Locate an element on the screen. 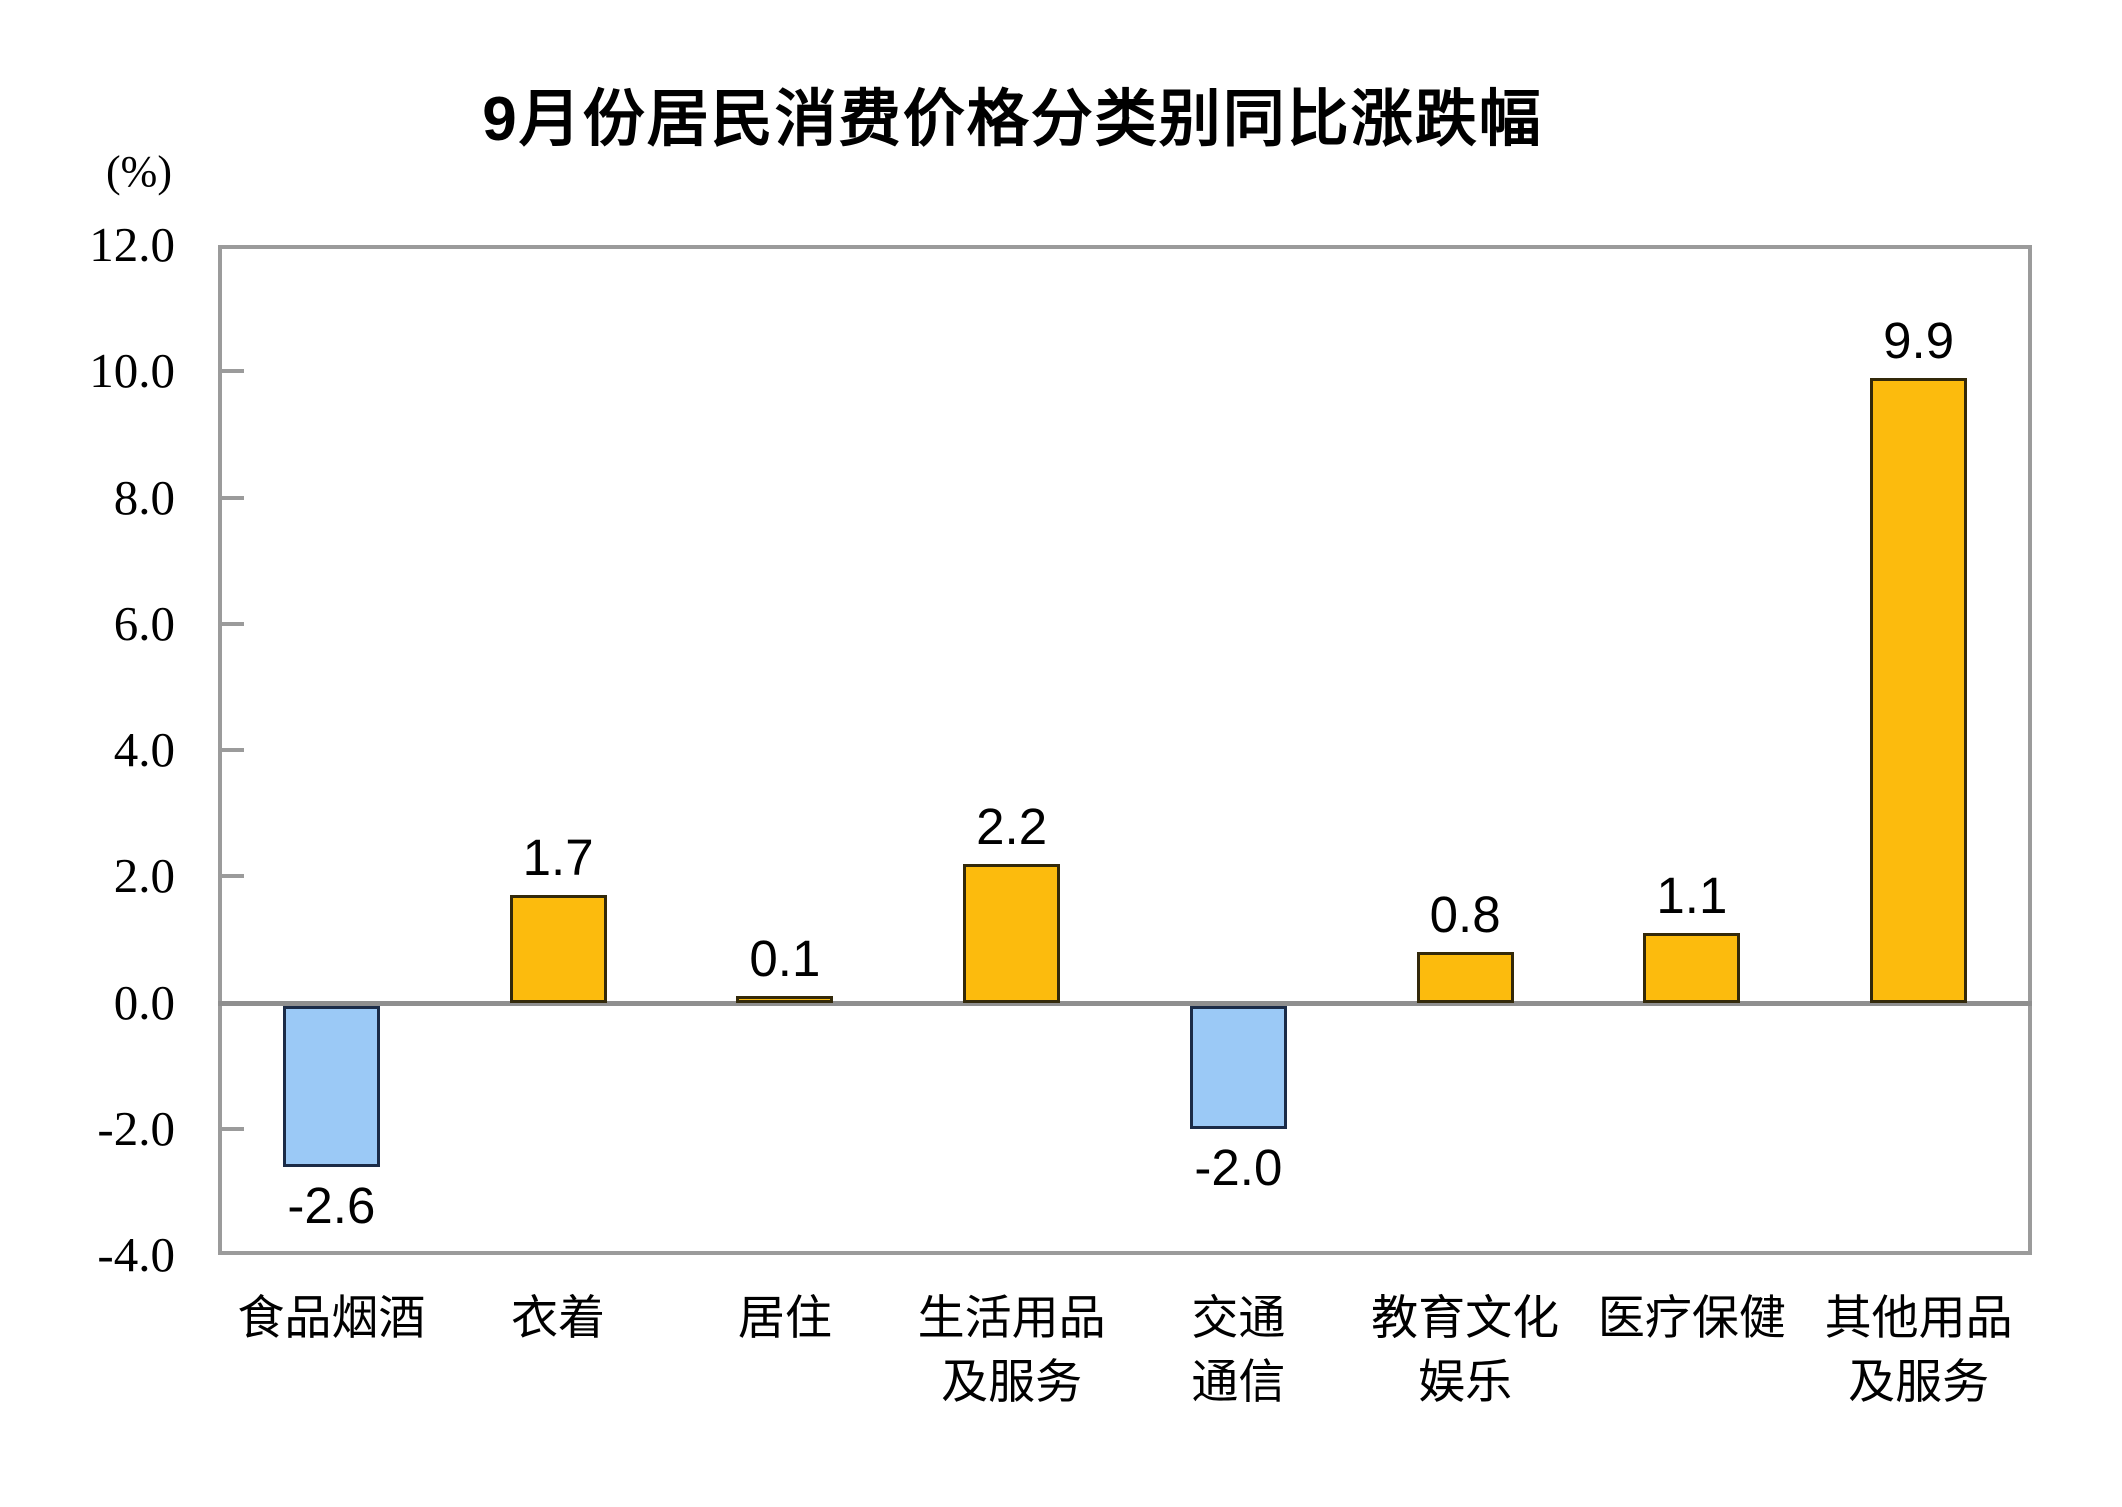  x-axis-label-household-goods-services: 生活用品 及服务 is located at coordinates (1011, 1349).